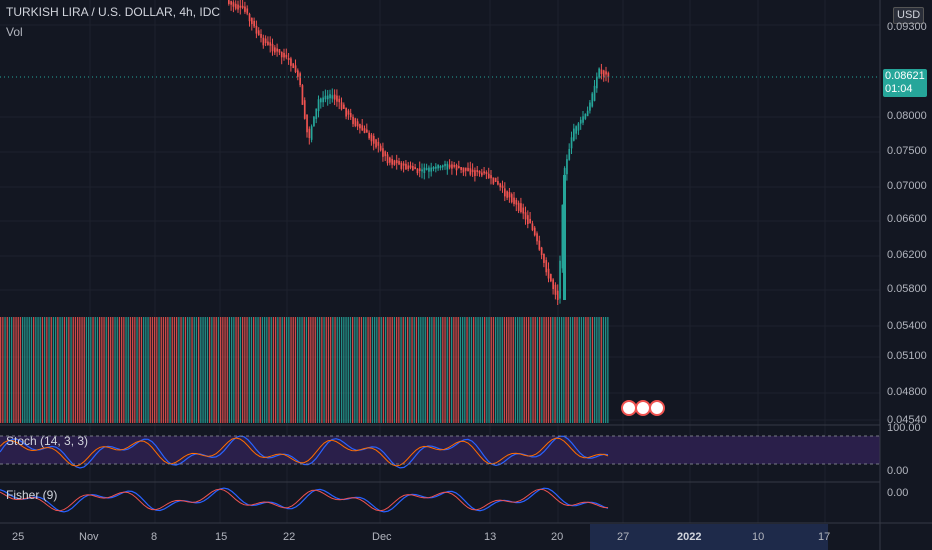  What do you see at coordinates (898, 493) in the screenshot?
I see `fisher-tick-0: 0.00` at bounding box center [898, 493].